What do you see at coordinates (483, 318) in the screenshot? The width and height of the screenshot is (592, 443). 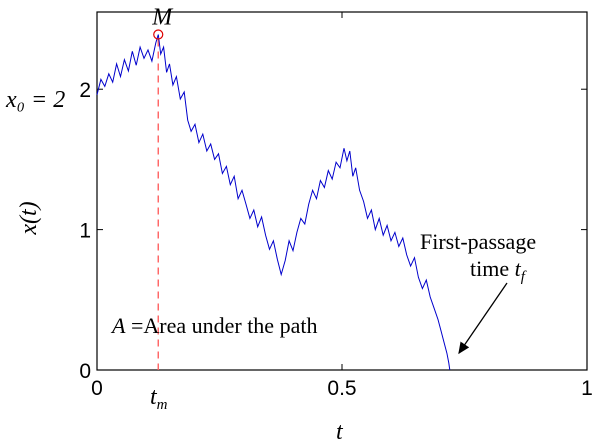 I see `fpt-arrow` at bounding box center [483, 318].